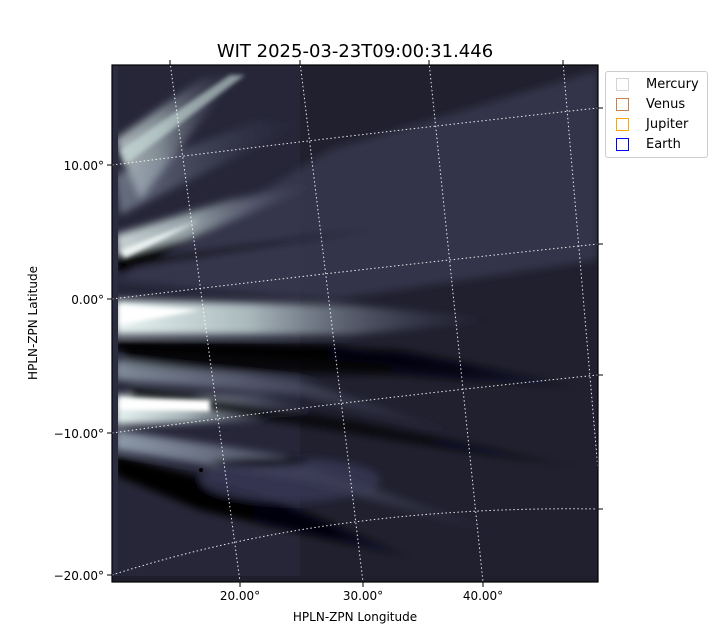 The image size is (720, 640). What do you see at coordinates (672, 84) in the screenshot?
I see `legend-label: Mercury` at bounding box center [672, 84].